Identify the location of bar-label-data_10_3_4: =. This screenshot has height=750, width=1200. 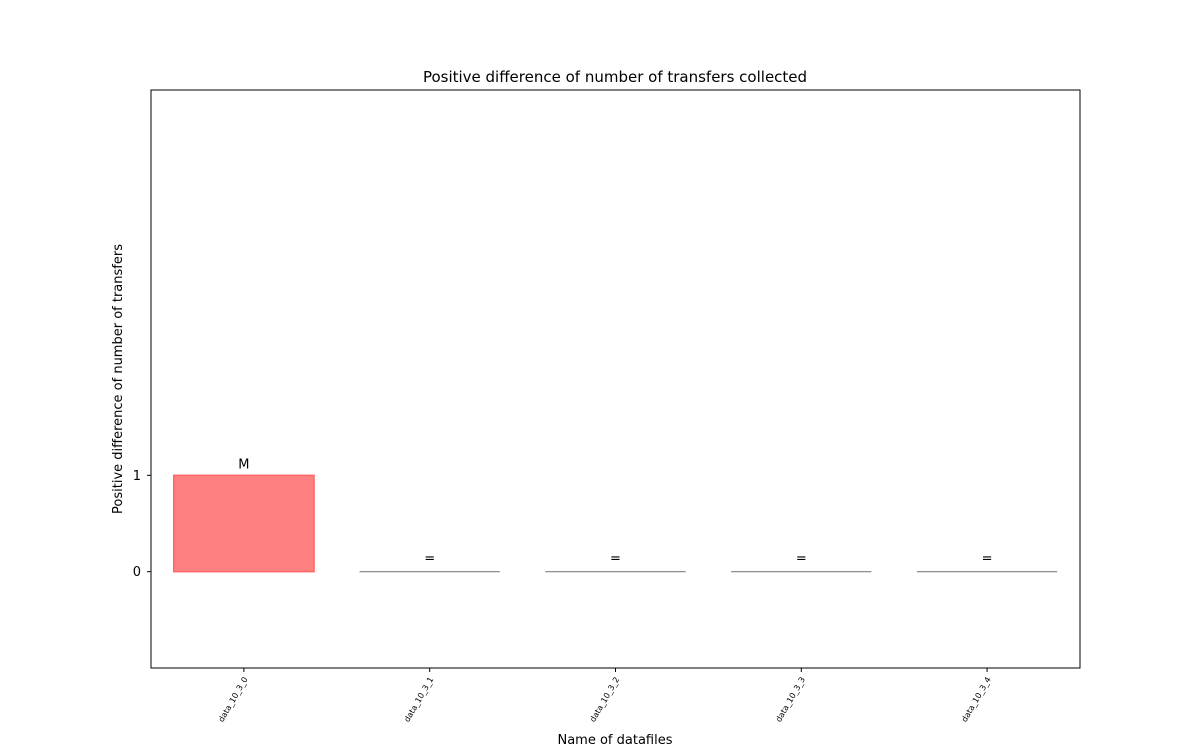
(987, 559).